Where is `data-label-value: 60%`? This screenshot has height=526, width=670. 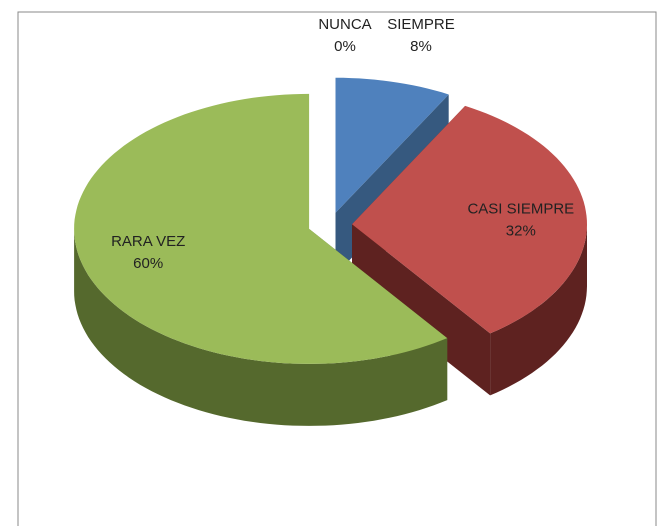
data-label-value: 60% is located at coordinates (148, 263).